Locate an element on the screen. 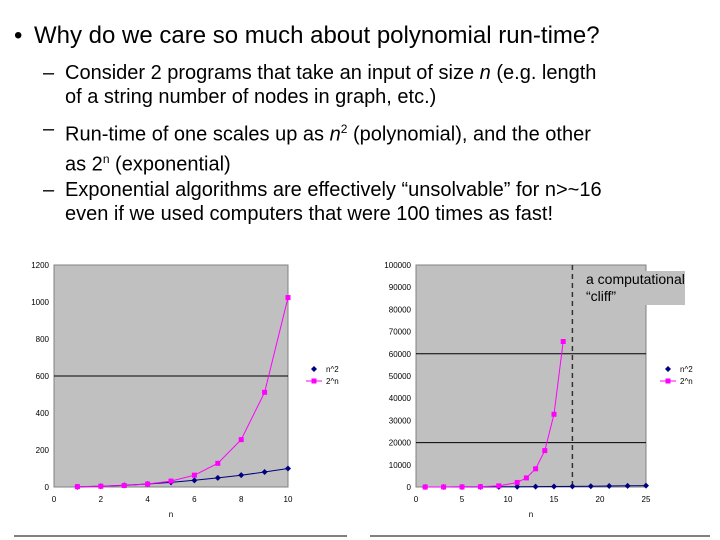 The width and height of the screenshot is (720, 540). y-tick-label: 10000 is located at coordinates (400, 465).